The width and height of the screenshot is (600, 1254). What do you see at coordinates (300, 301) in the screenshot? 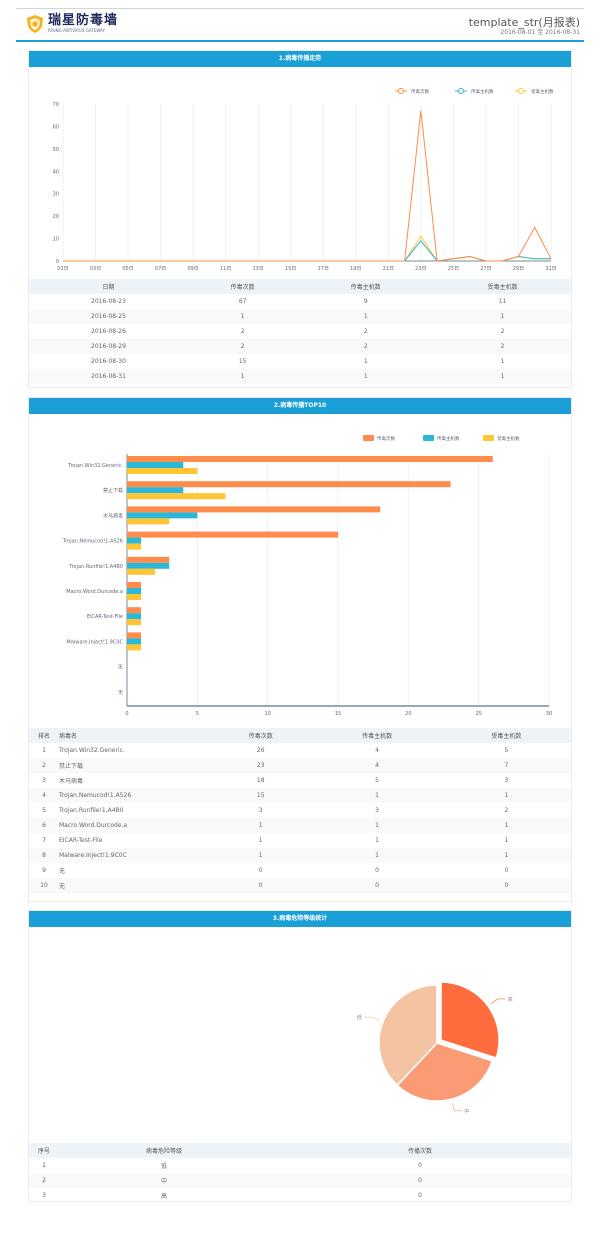
I see `table-row: 2016-08-23 67 9 11` at bounding box center [300, 301].